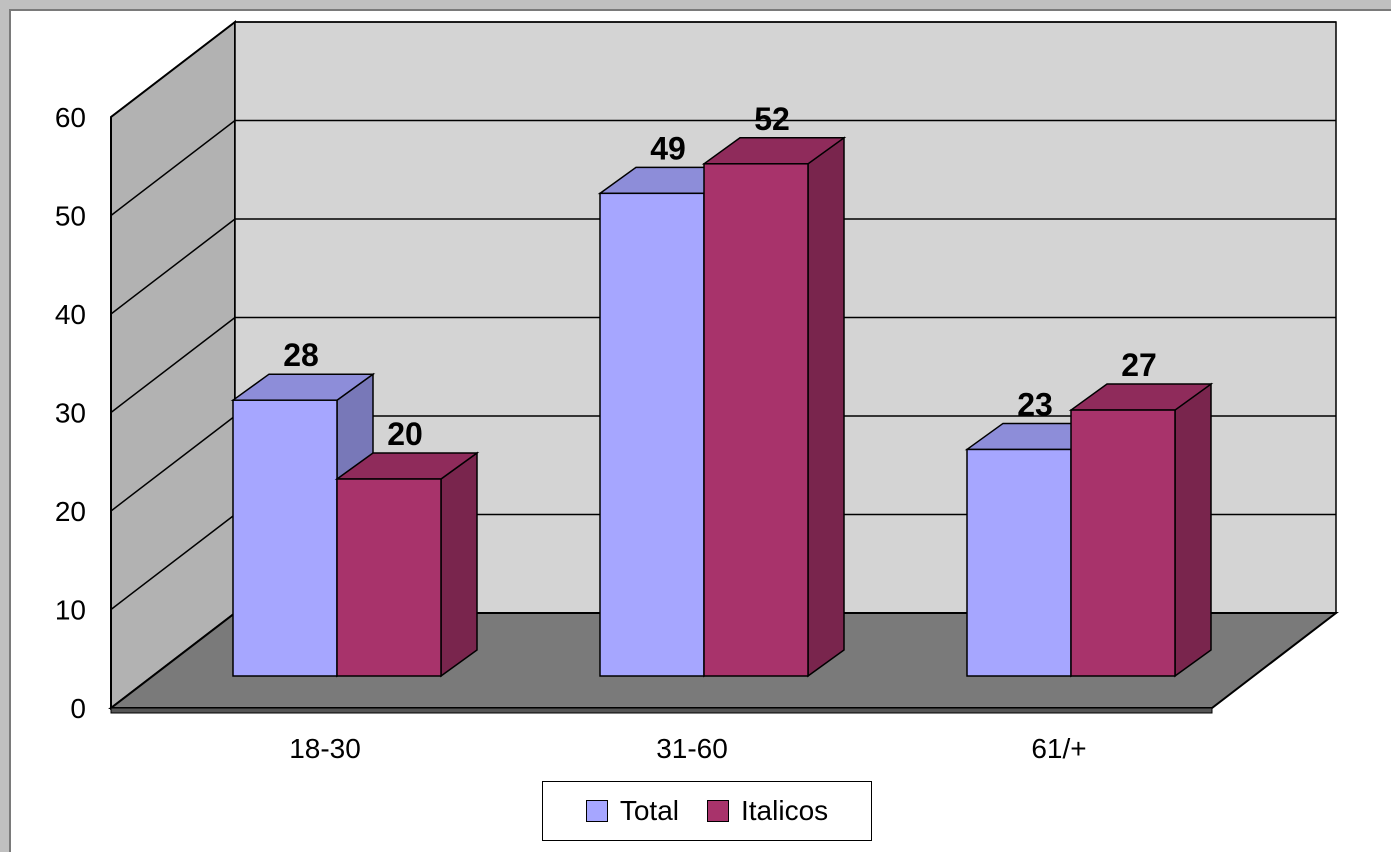  What do you see at coordinates (718, 811) in the screenshot?
I see `legend-swatch-italicos` at bounding box center [718, 811].